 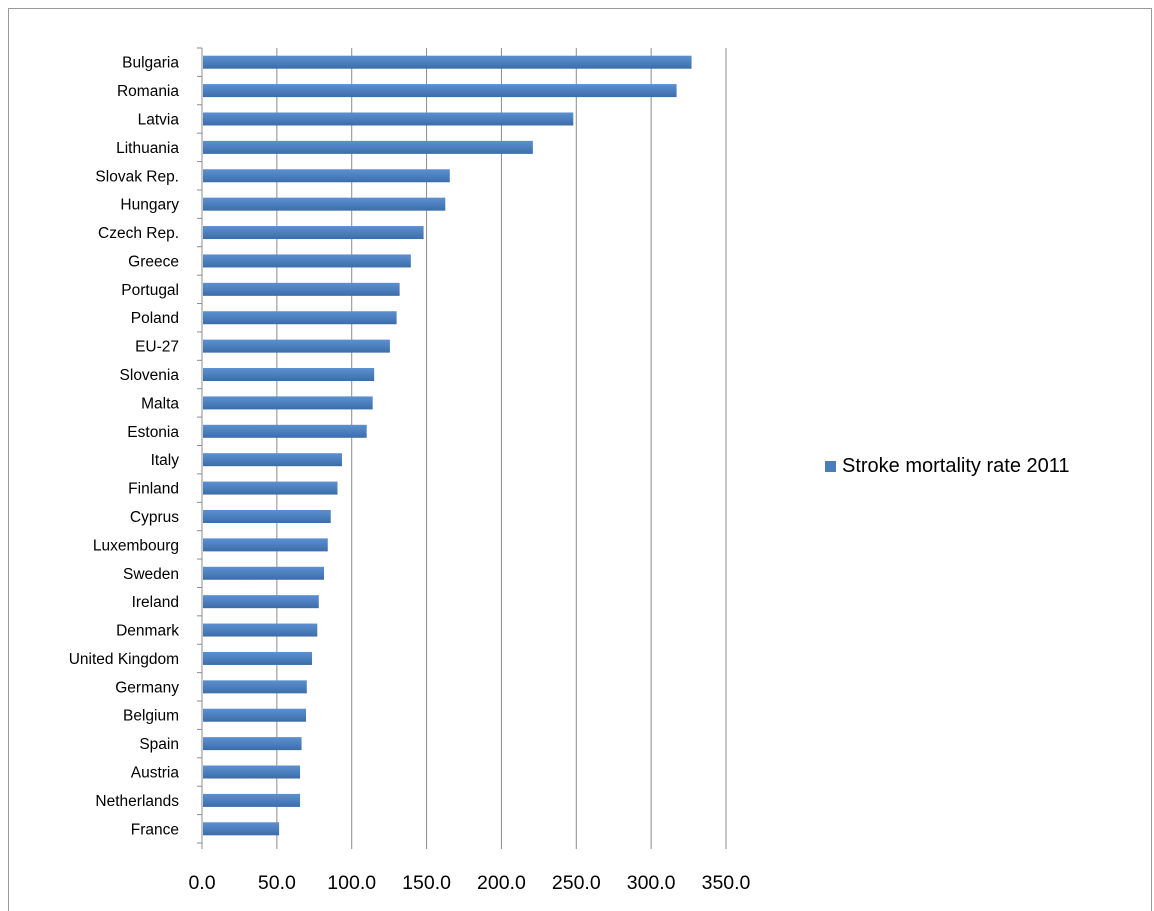 I want to click on category-label: Hungary, so click(x=149, y=205).